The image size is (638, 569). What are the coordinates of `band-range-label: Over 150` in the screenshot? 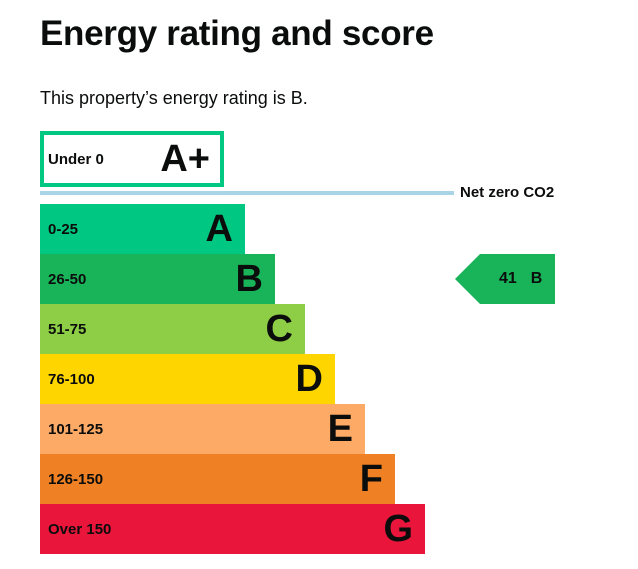 It's located at (80, 529).